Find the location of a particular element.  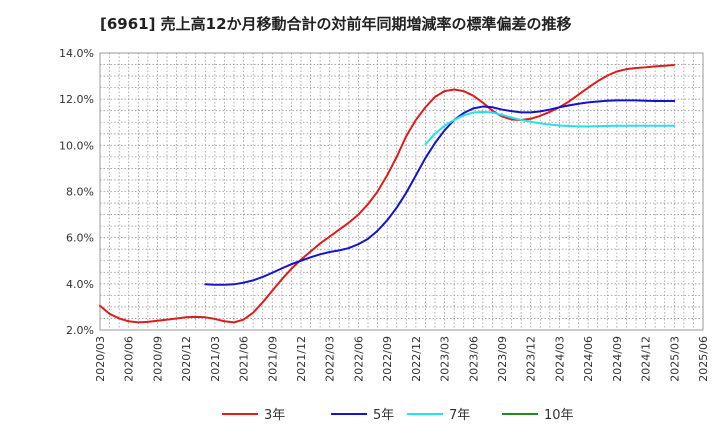

legend-label: 7年 is located at coordinates (459, 415).